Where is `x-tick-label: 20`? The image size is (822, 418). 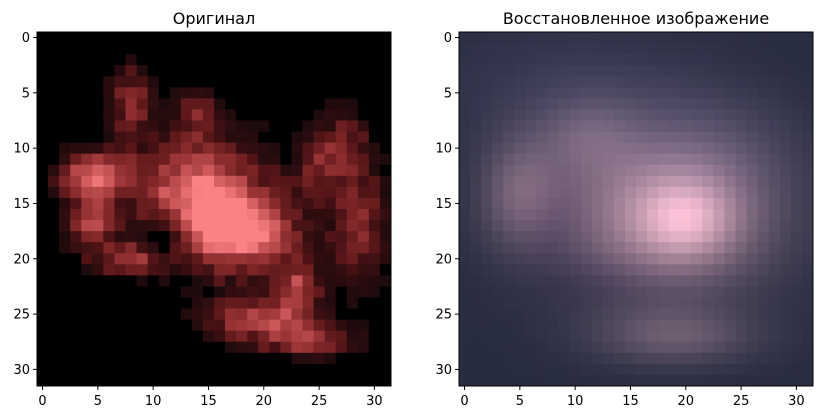 x-tick-label: 20 is located at coordinates (686, 401).